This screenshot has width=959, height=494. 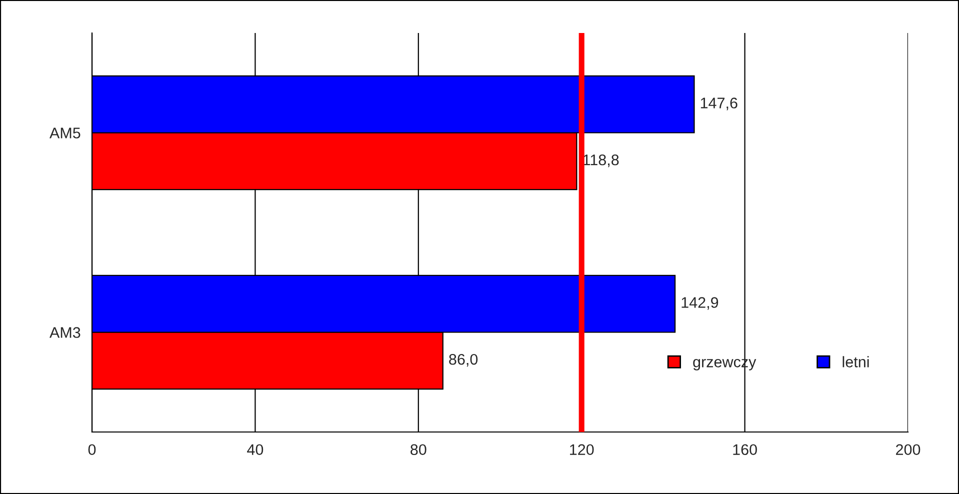 What do you see at coordinates (700, 303) in the screenshot?
I see `data-label: 142,9` at bounding box center [700, 303].